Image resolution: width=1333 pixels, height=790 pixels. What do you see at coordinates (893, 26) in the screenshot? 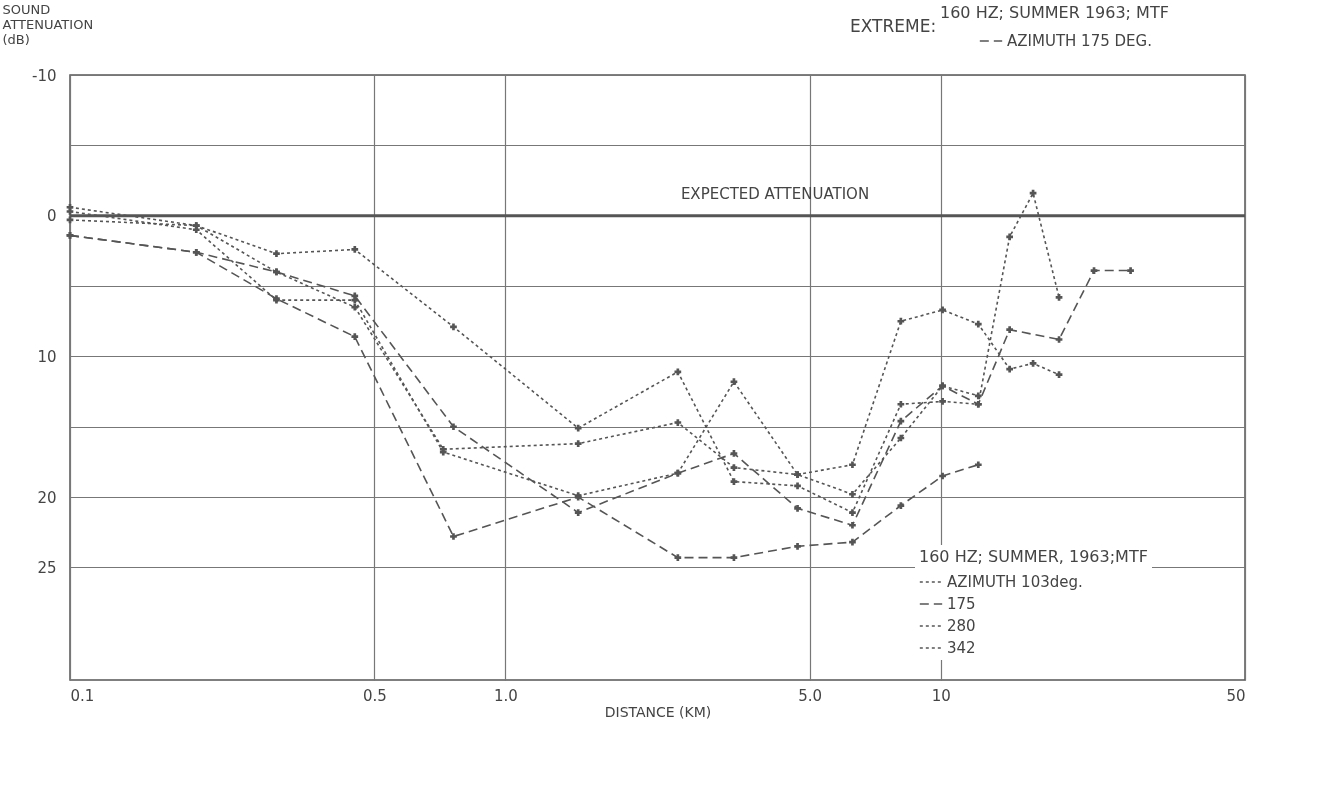
I see `text: EXTREME:` at bounding box center [893, 26].